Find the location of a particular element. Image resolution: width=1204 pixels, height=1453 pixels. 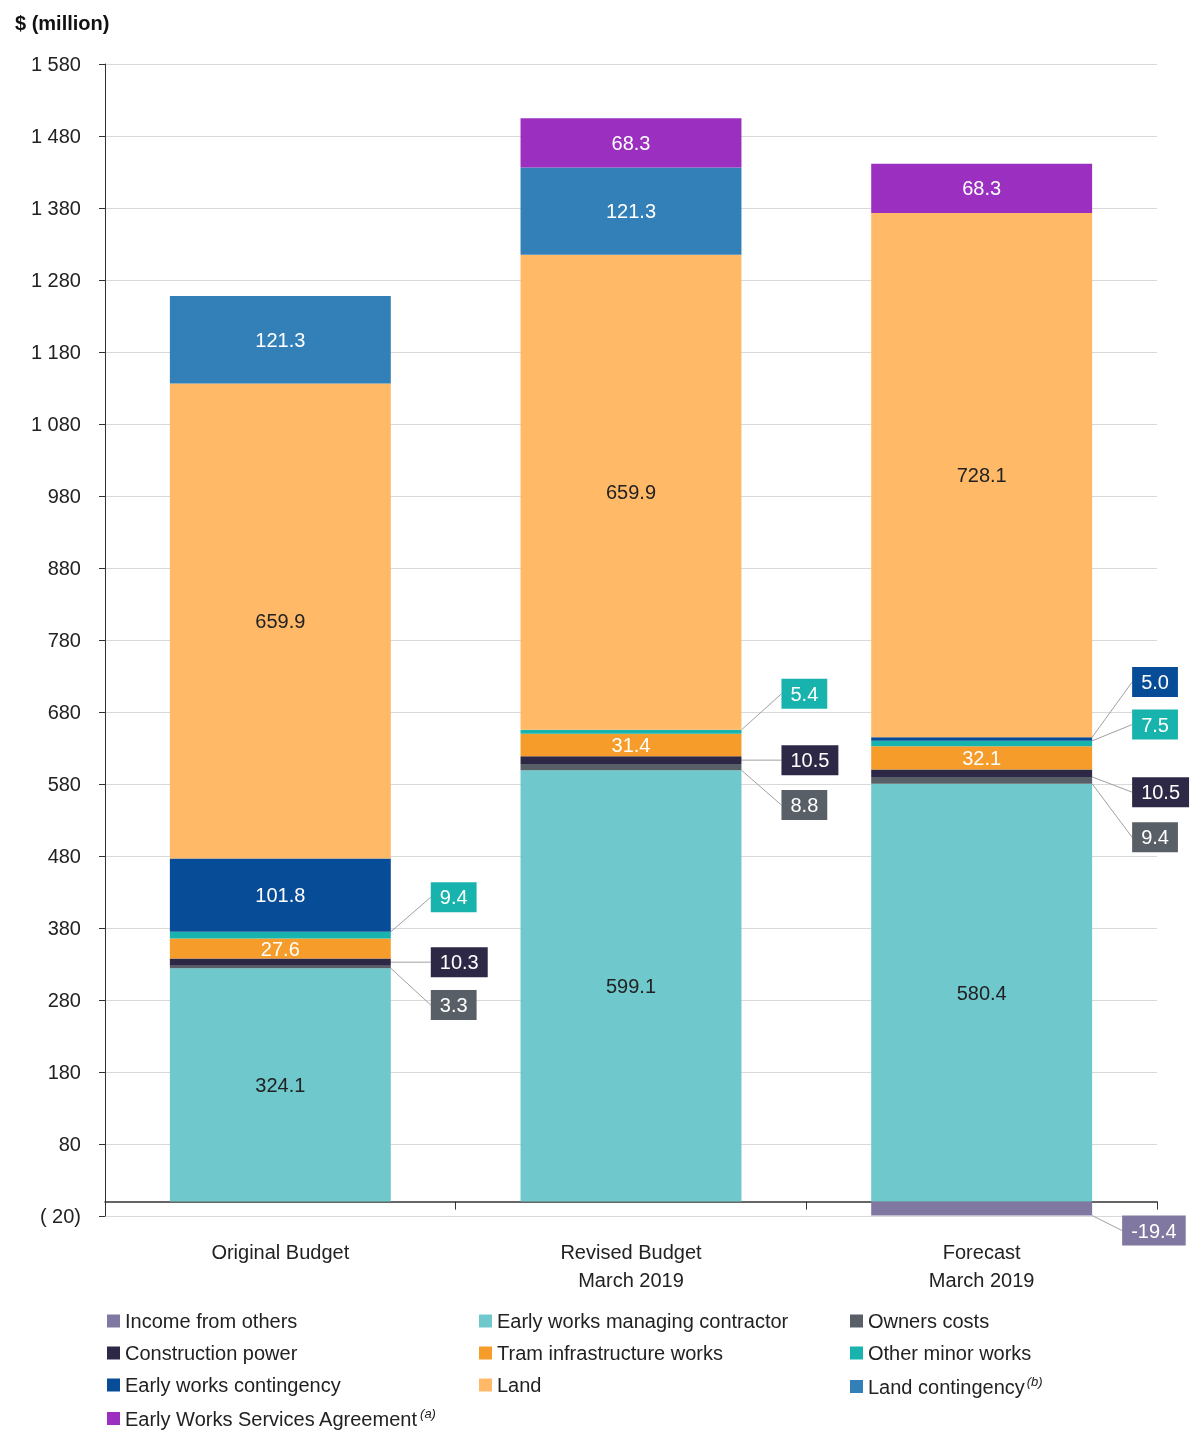

data-label: 3.3 is located at coordinates (453, 1005).